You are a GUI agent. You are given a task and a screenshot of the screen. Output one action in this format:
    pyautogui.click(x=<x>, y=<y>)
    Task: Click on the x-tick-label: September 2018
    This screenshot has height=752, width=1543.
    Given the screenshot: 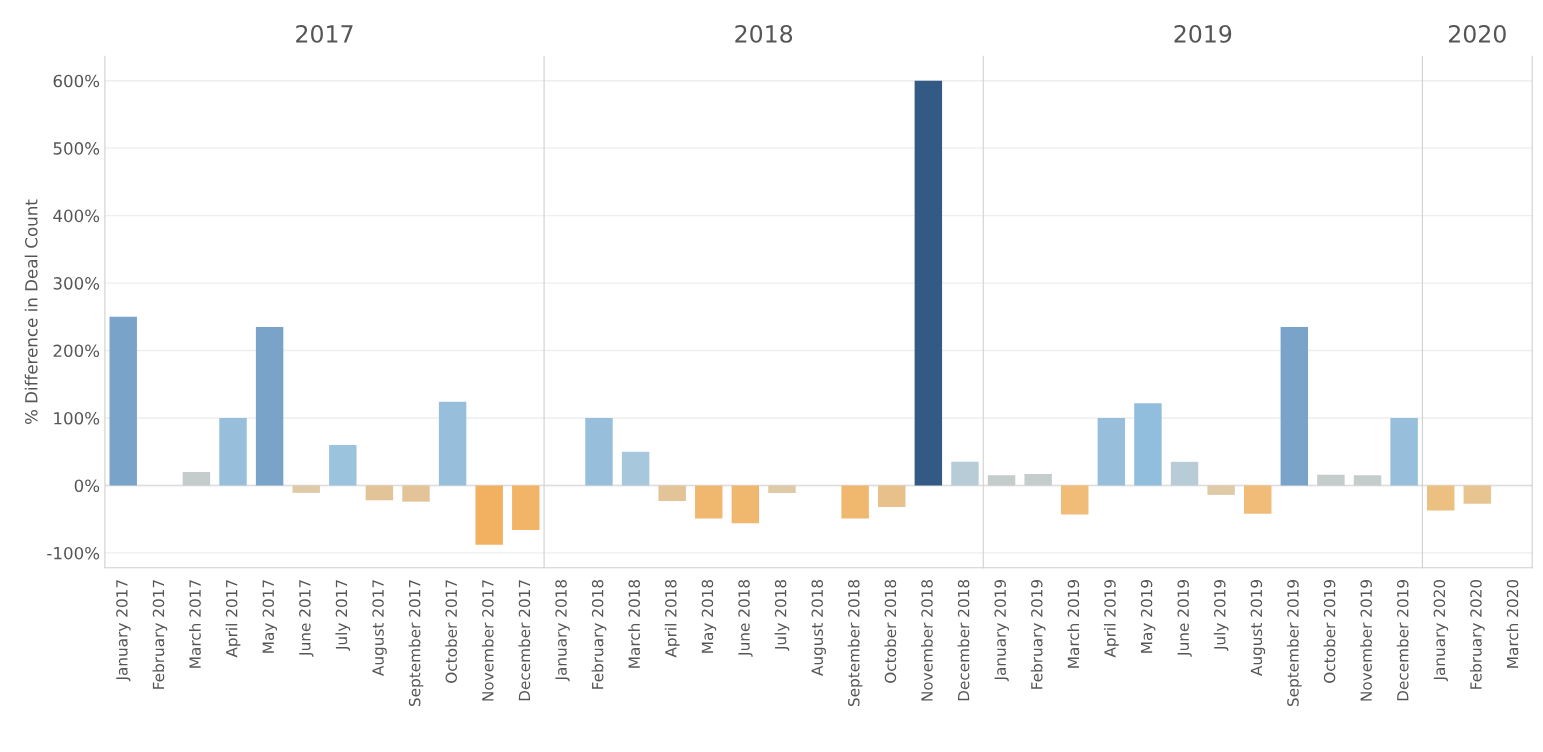 What is the action you would take?
    pyautogui.click(x=855, y=643)
    